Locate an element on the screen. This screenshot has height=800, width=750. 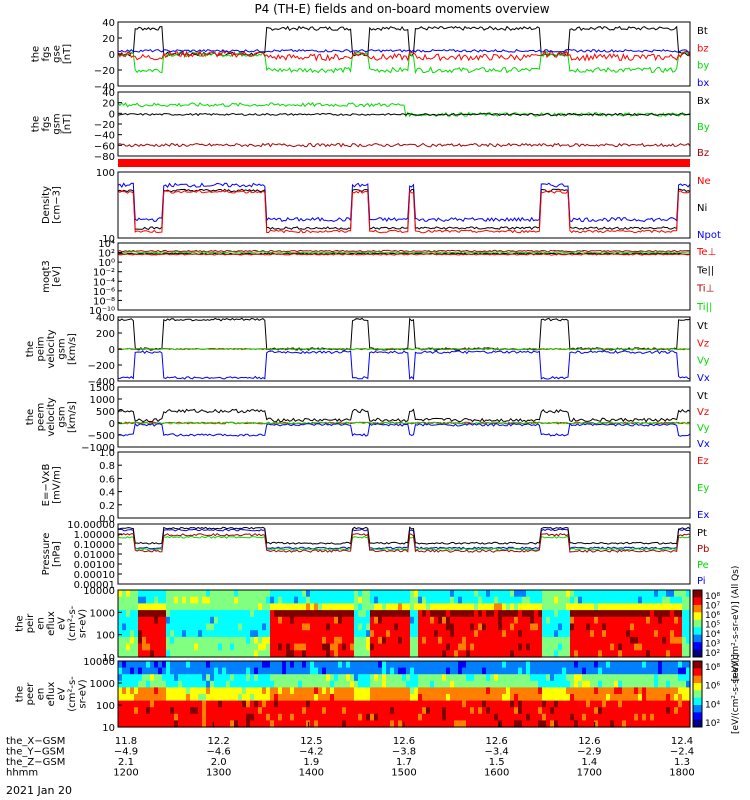
x-tick-label: 12.5 is located at coordinates (311, 741).